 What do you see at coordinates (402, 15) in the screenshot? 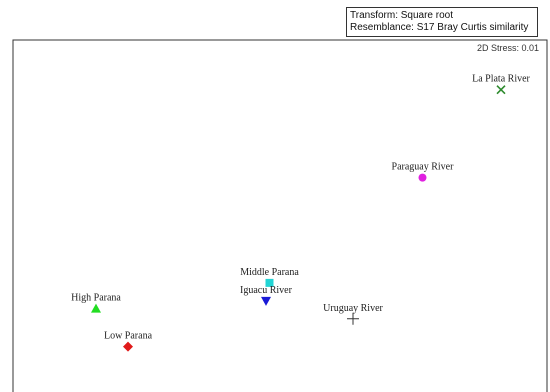
I see `transform-text: Transform: Square root` at bounding box center [402, 15].